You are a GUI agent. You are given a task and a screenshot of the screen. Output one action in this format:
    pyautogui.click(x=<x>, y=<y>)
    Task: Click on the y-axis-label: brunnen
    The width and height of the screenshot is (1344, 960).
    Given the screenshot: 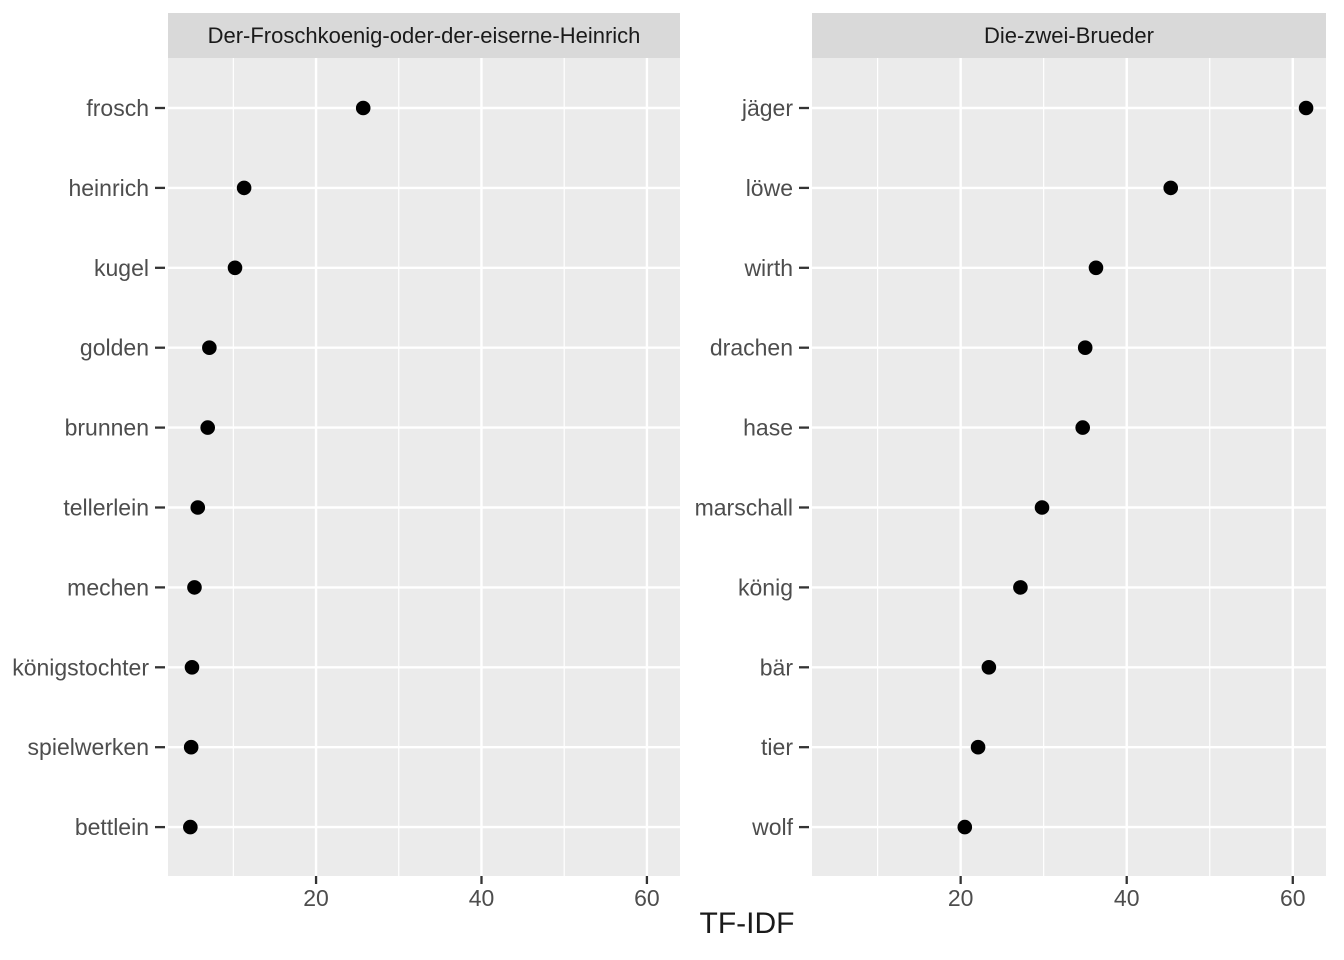 What is the action you would take?
    pyautogui.click(x=107, y=428)
    